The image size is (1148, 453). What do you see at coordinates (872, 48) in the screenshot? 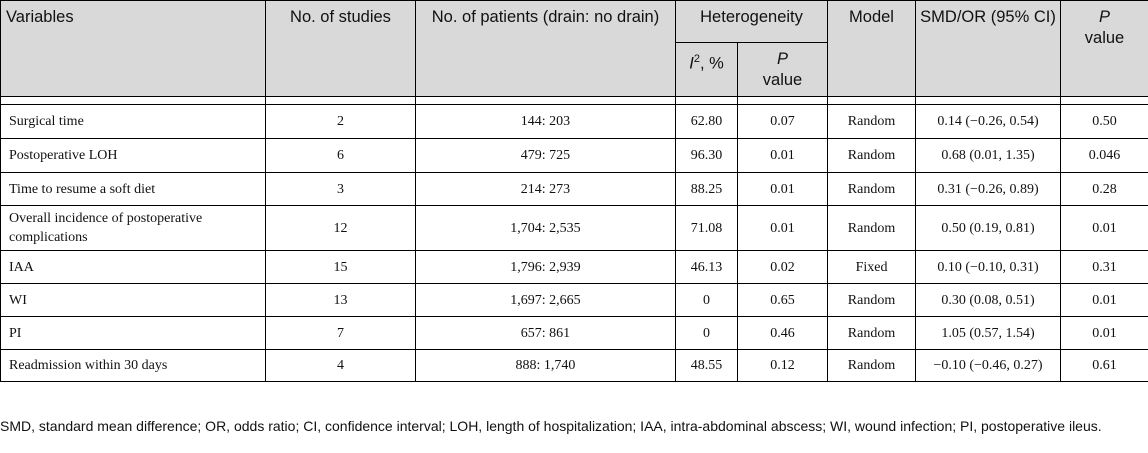
I see `header-model: Model` at bounding box center [872, 48].